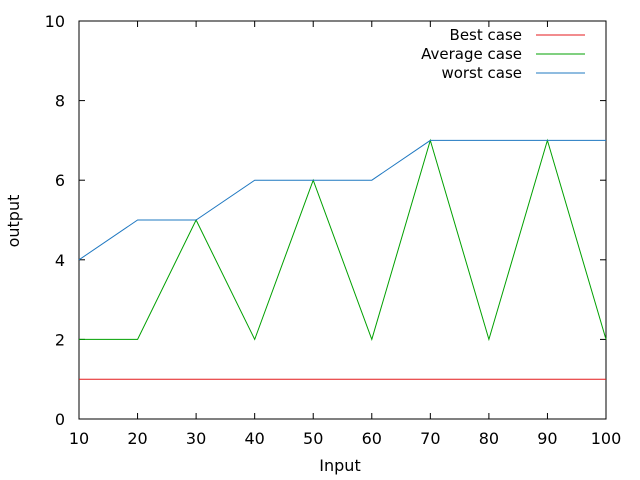  Describe the element at coordinates (137, 438) in the screenshot. I see `x-tick-label: 20` at that location.